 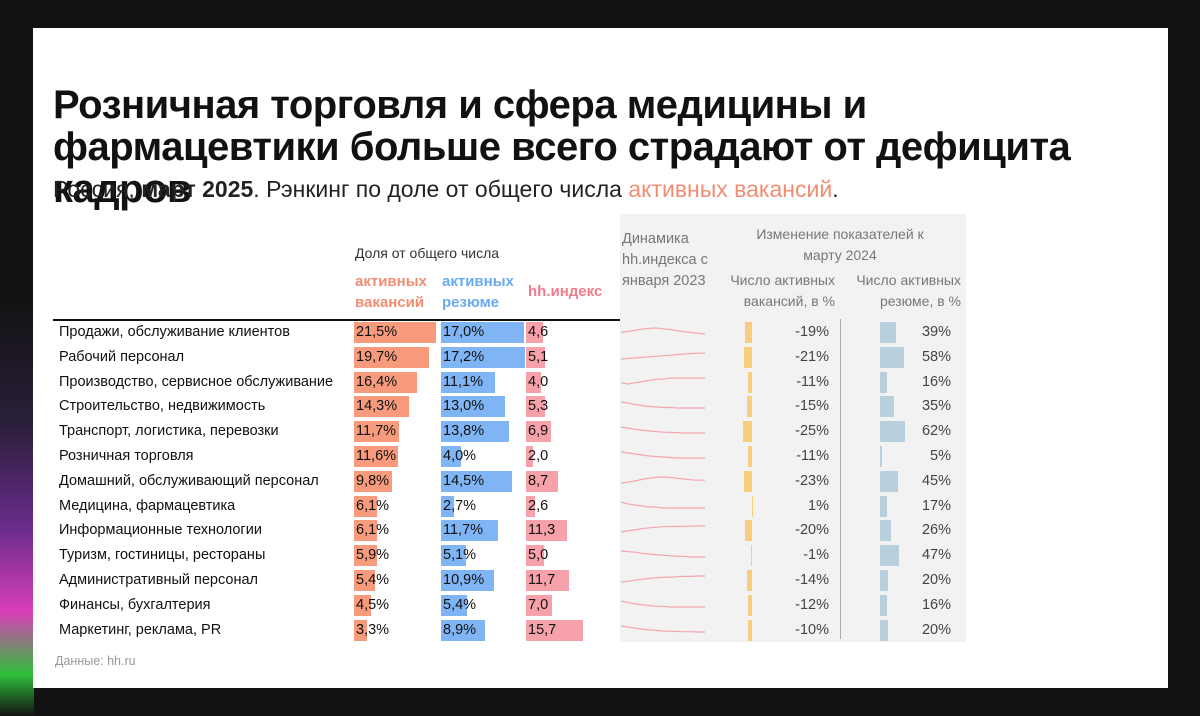 What do you see at coordinates (816, 555) in the screenshot?
I see `change-vacancies-value: -1%` at bounding box center [816, 555].